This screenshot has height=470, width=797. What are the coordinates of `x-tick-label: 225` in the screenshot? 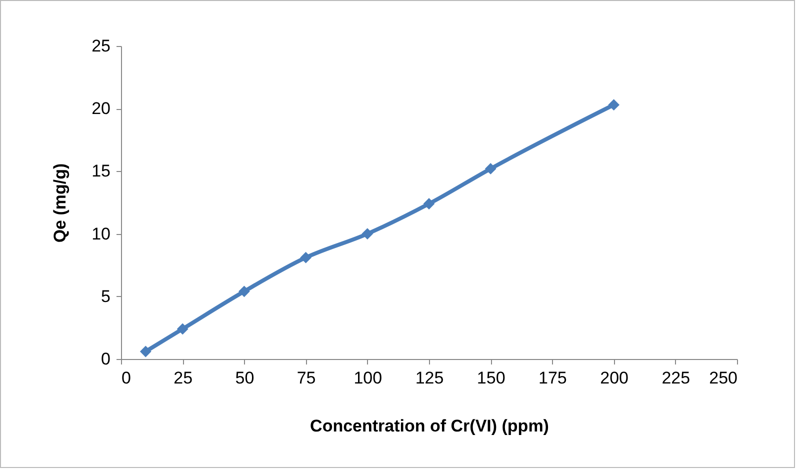 It's located at (676, 378).